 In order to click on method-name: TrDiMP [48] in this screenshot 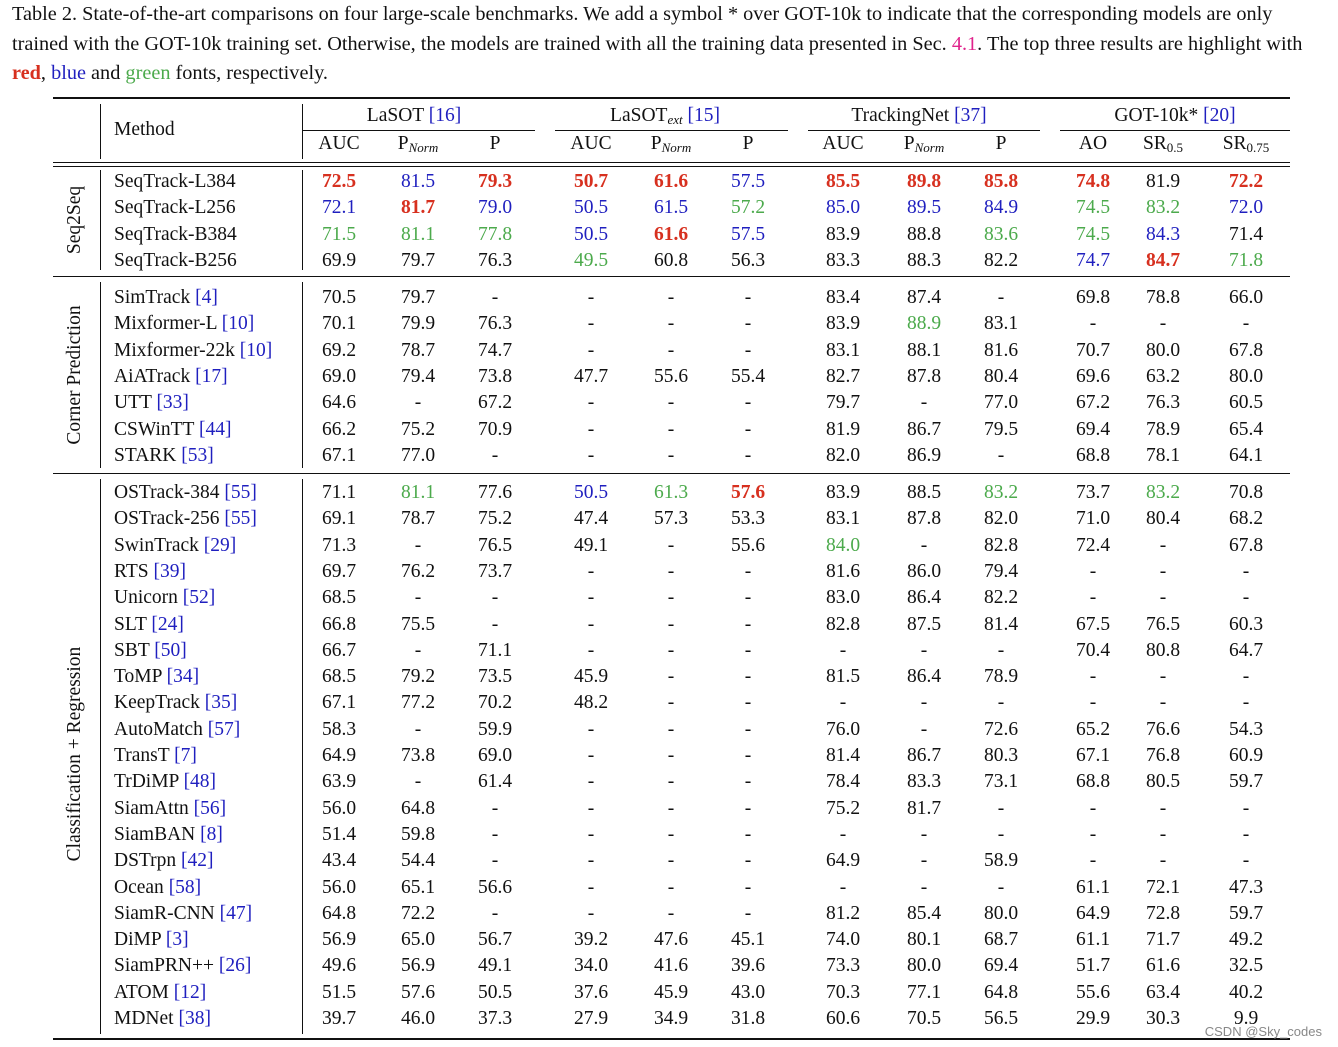, I will do `click(165, 782)`.